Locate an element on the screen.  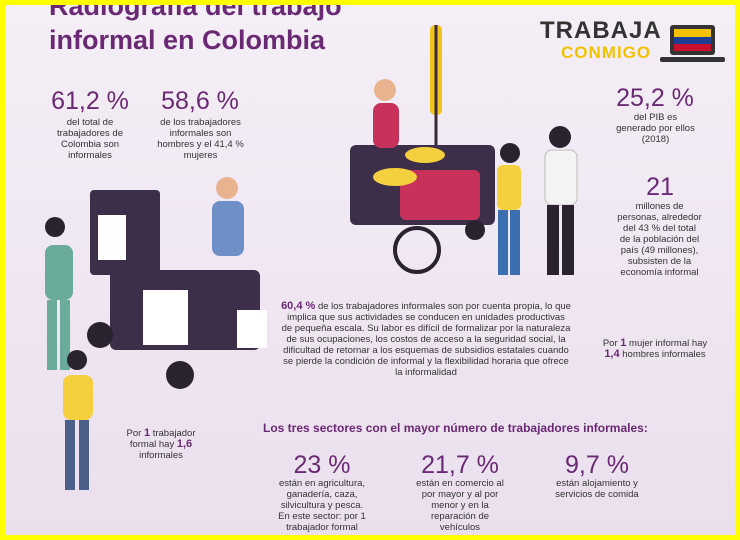
sector-number: 23 % is located at coordinates (322, 465).